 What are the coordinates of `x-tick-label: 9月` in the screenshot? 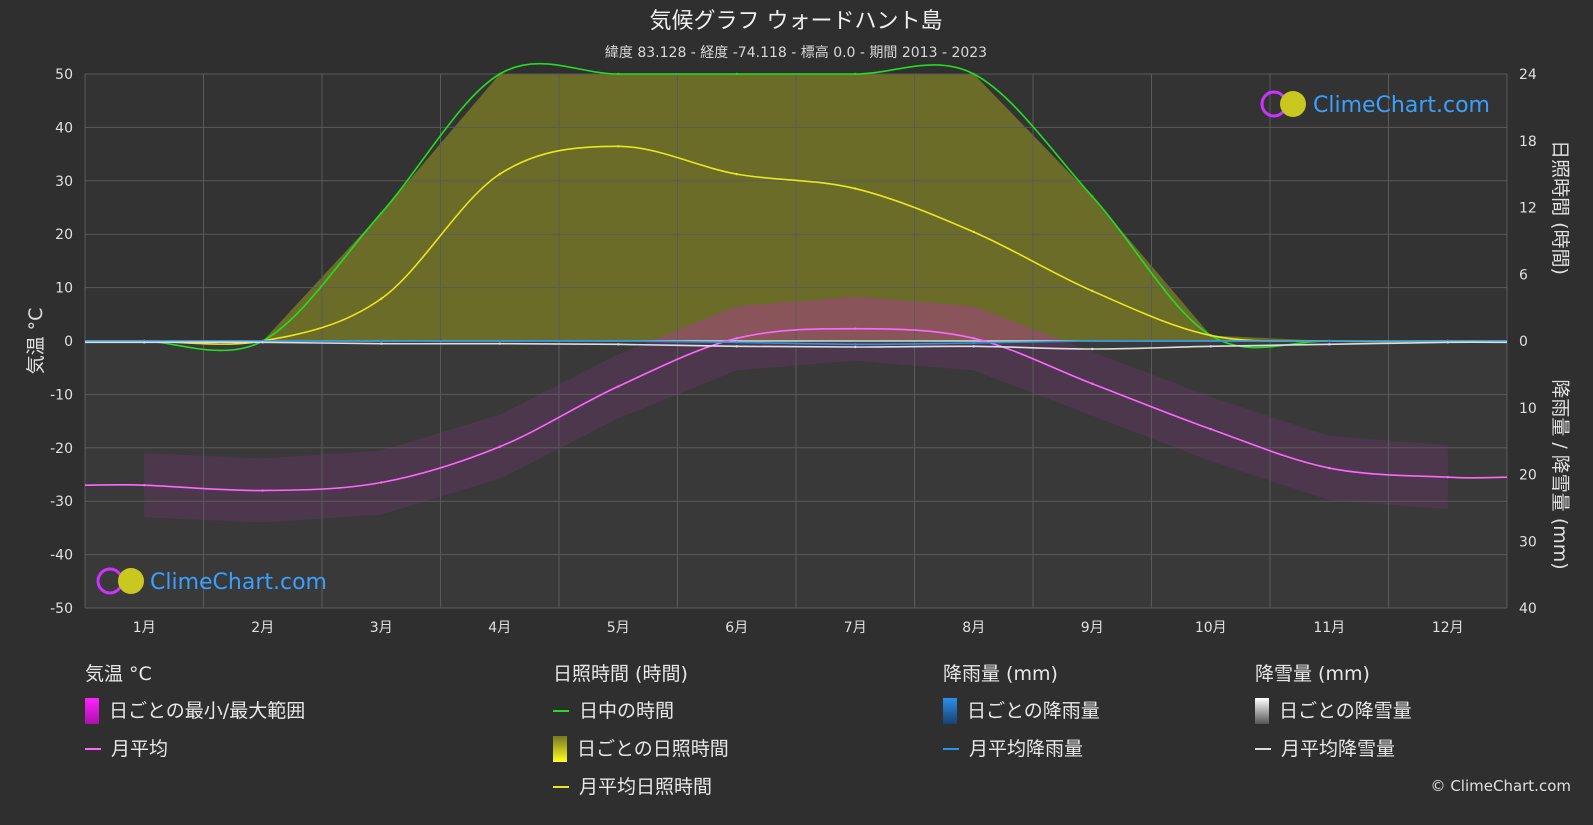 It's located at (1092, 628).